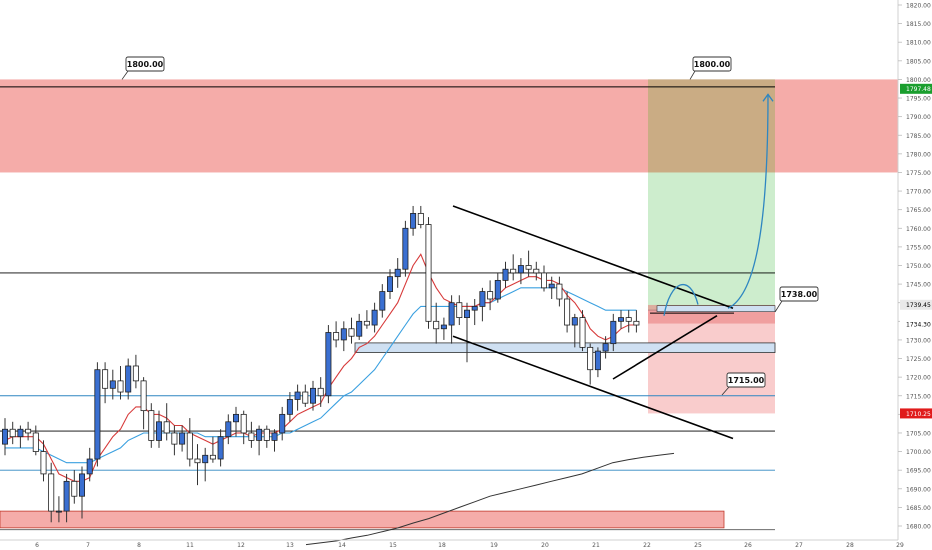 The width and height of the screenshot is (932, 550). Describe the element at coordinates (241, 545) in the screenshot. I see `x-tick-label: 12` at that location.